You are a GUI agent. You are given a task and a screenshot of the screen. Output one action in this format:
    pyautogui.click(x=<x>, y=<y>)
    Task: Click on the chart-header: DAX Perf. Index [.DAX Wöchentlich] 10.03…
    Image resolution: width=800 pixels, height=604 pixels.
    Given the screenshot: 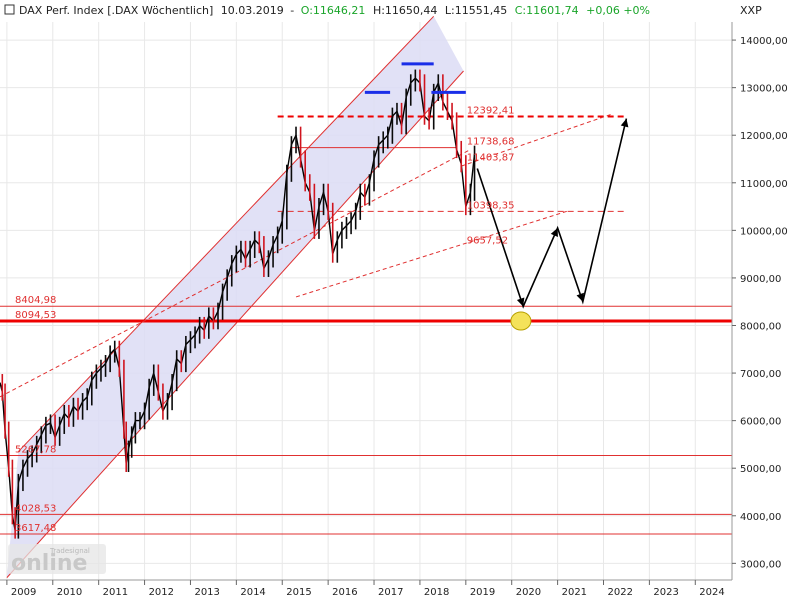 What is the action you would take?
    pyautogui.click(x=383, y=10)
    